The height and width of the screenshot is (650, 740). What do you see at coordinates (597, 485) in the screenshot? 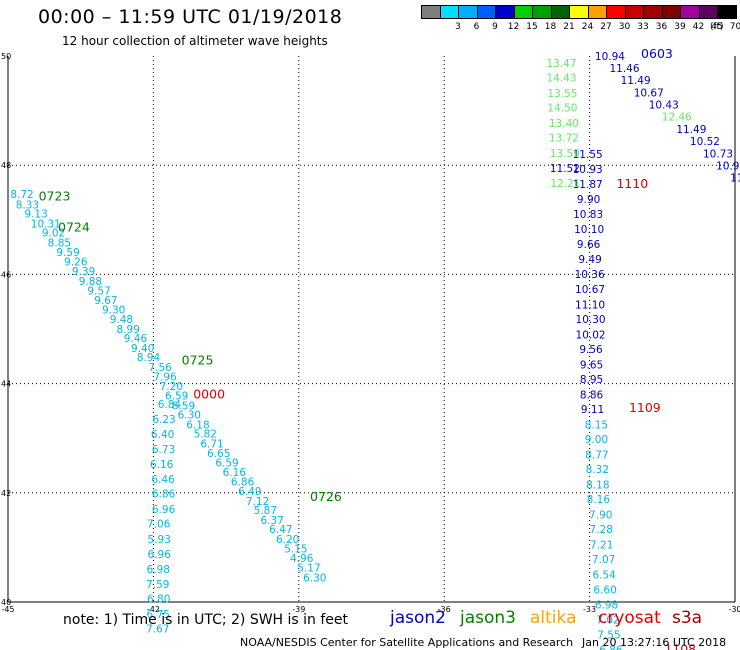
I see `wave-height-label: 8.18` at bounding box center [597, 485].